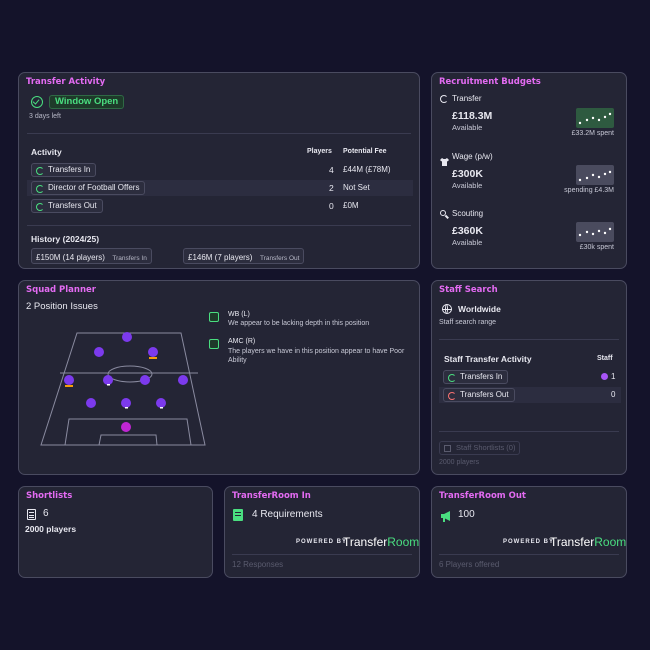 This screenshot has height=650, width=650. Describe the element at coordinates (331, 188) in the screenshot. I see `players-count: 2` at that location.